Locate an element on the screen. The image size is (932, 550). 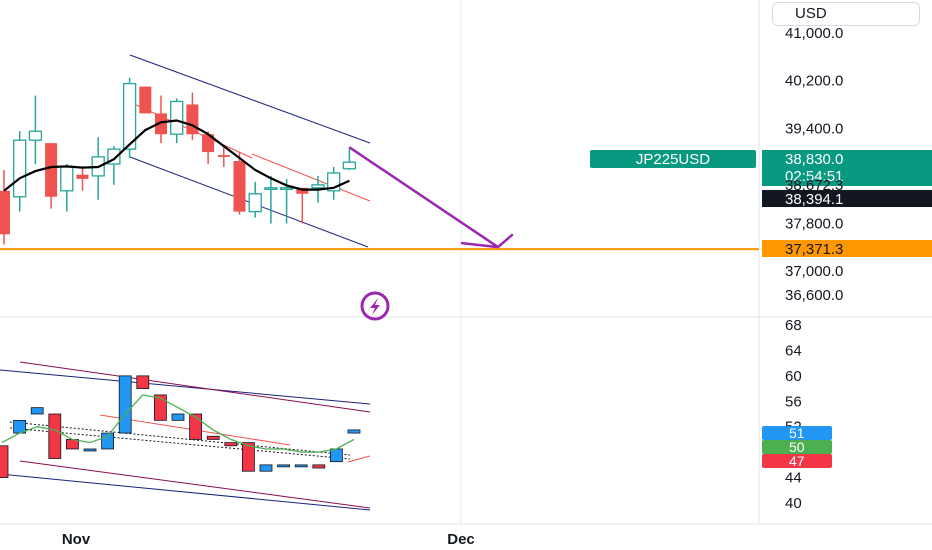
osc-channel-lower-blue is located at coordinates (185, 492).